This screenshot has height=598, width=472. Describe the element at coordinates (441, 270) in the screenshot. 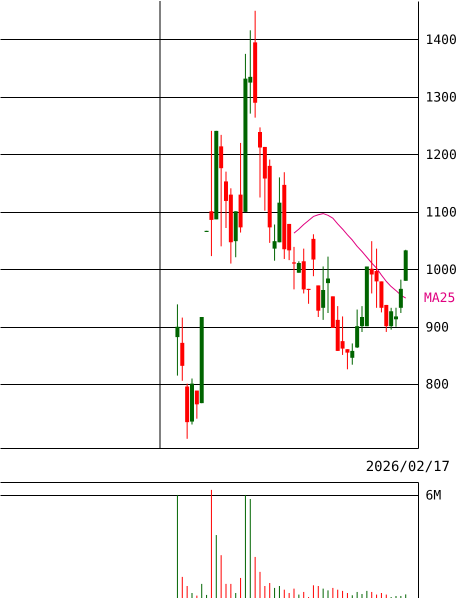

I see `y-tick-label: 1000` at that location.